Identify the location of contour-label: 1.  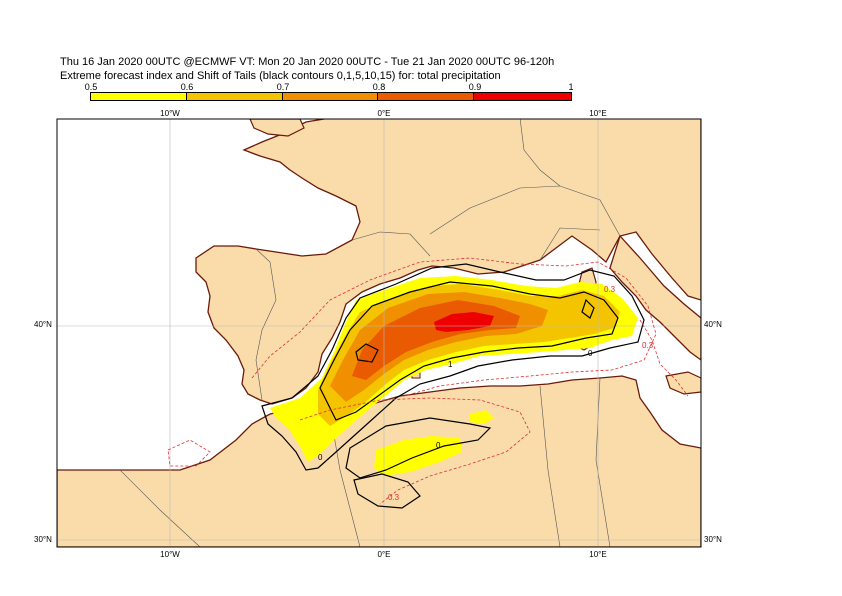
(450, 364).